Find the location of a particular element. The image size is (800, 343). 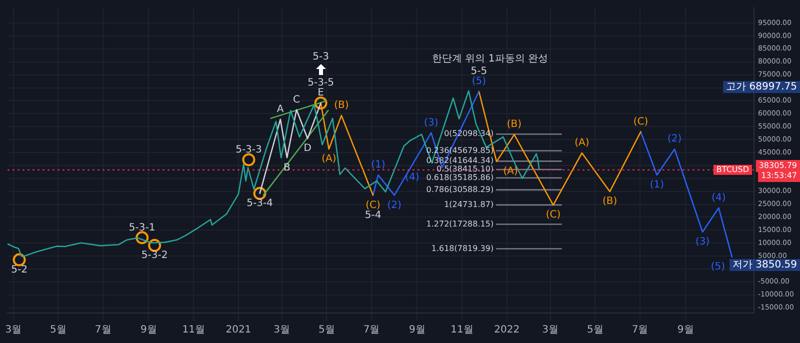

x-tick-label: 2021 is located at coordinates (239, 330).